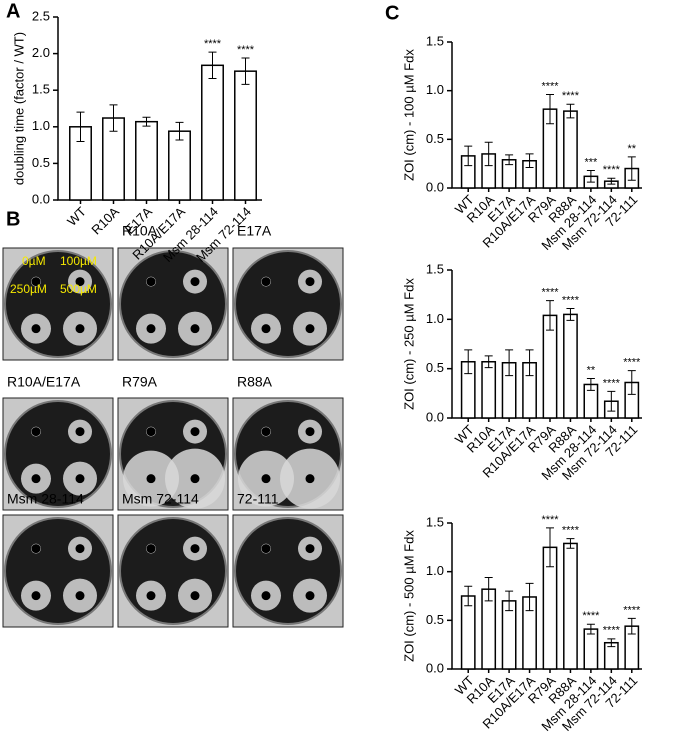  I want to click on significance: ***, so click(591, 162).